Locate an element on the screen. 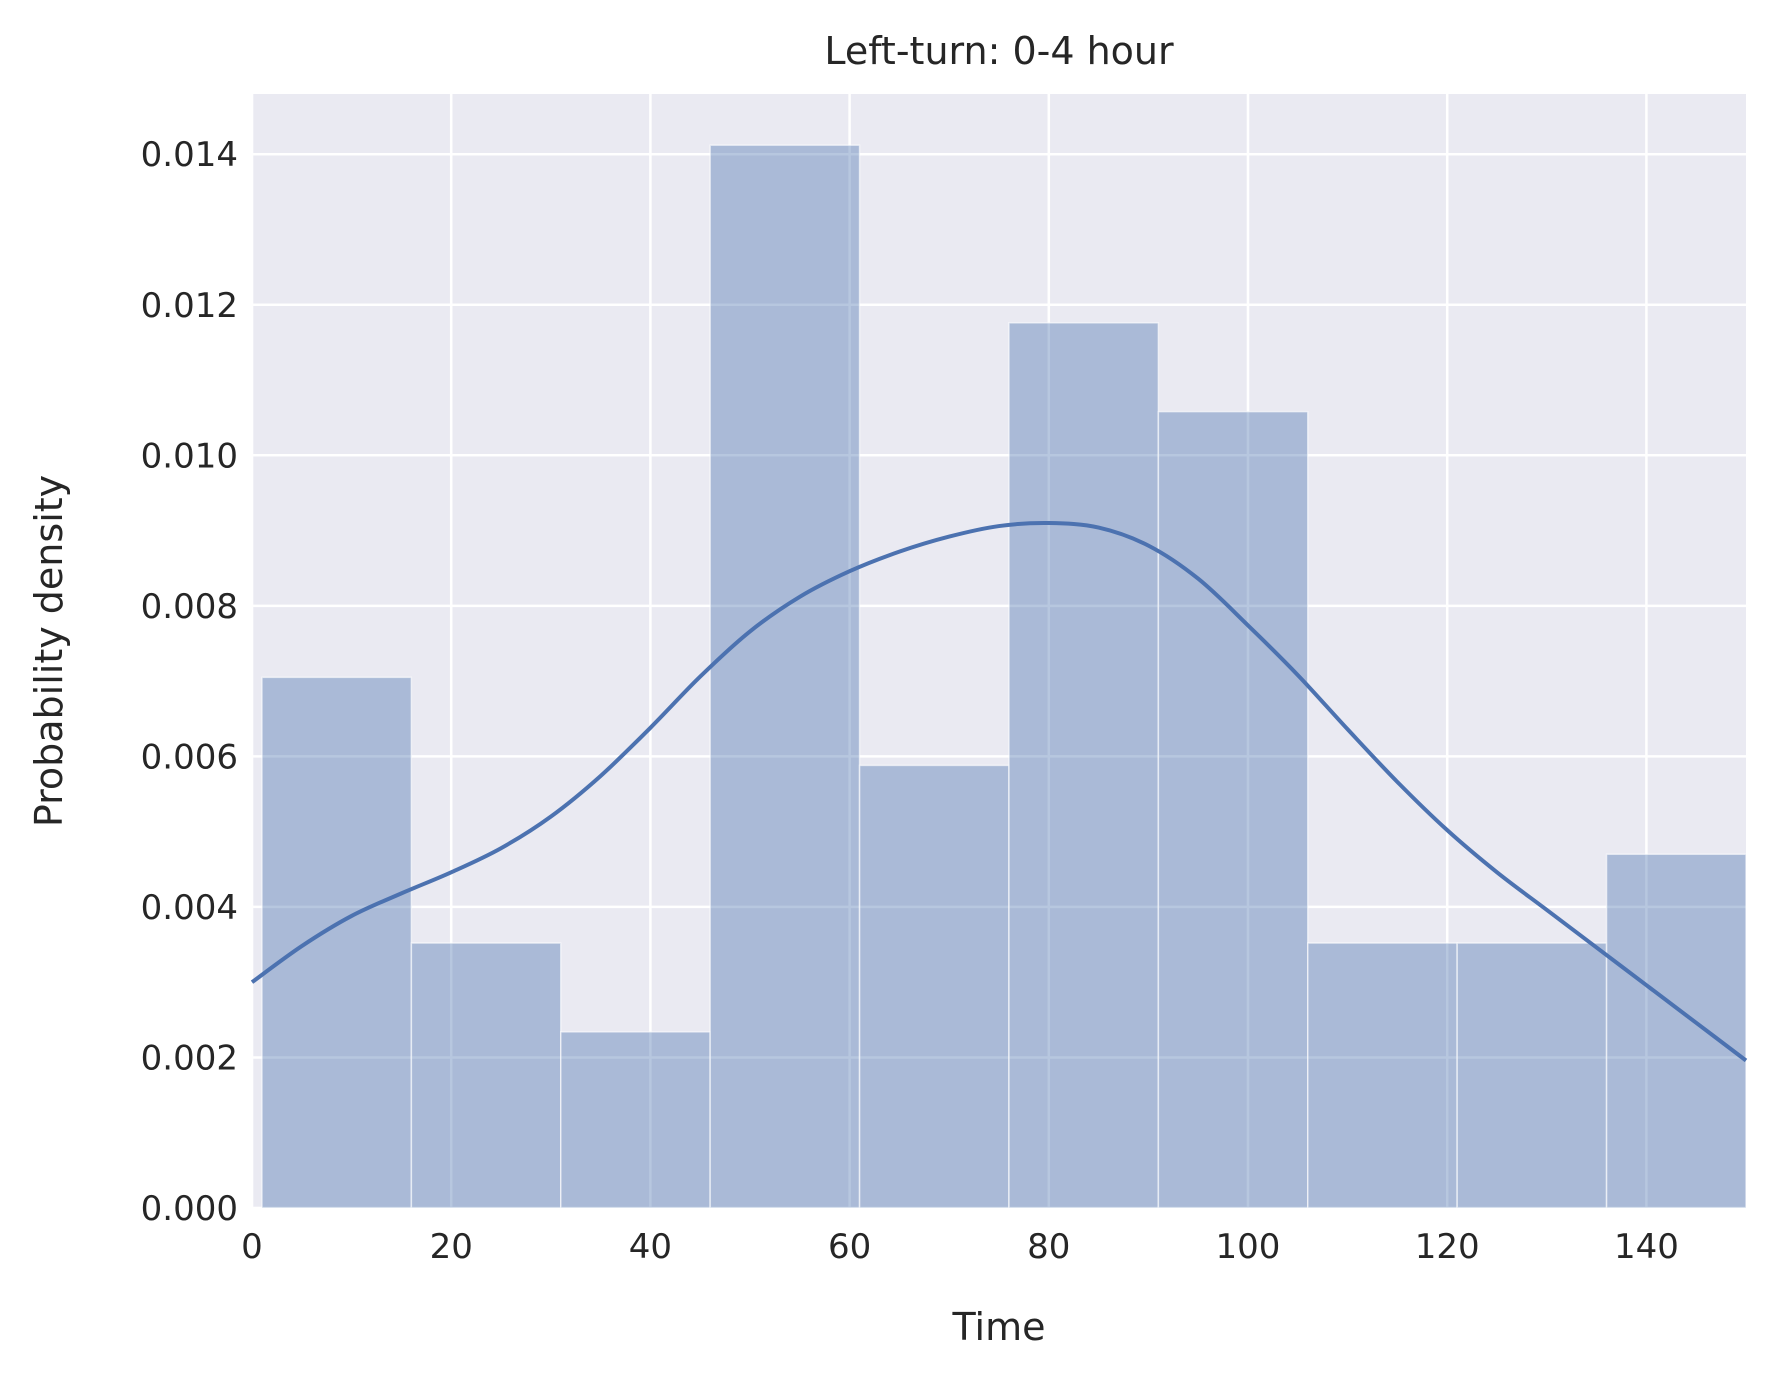  y-tick-label: 0.012 is located at coordinates (189, 306).